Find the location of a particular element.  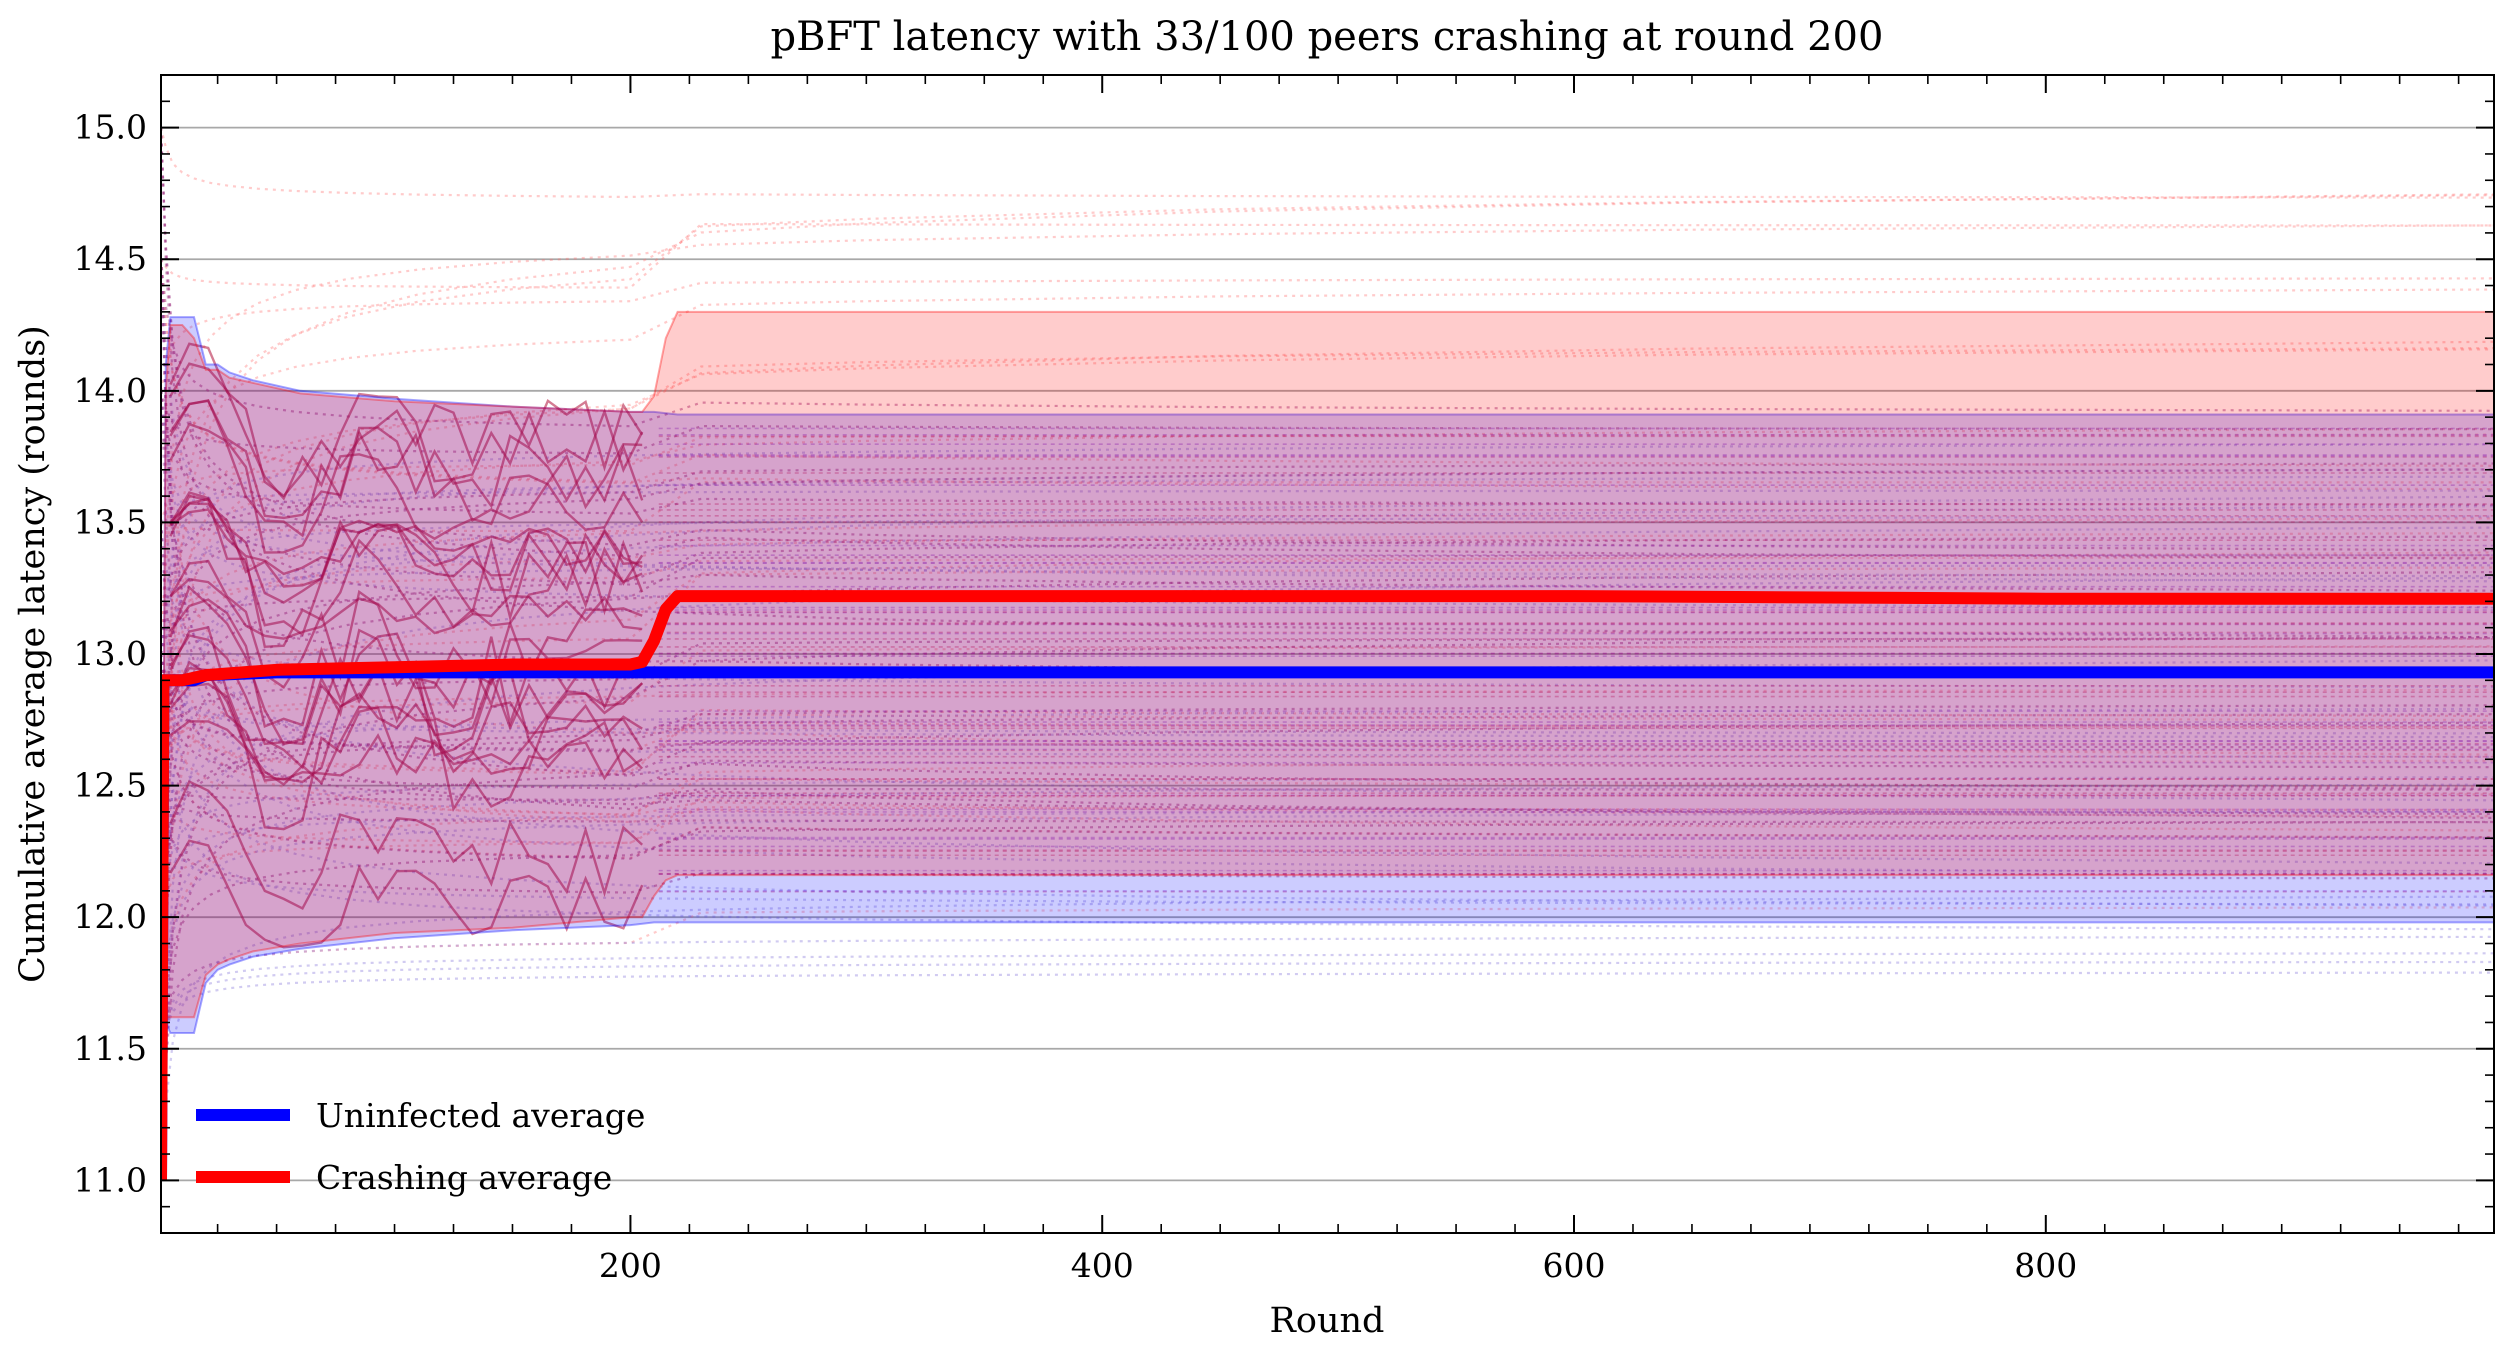

x-tick-labels: 200 400 600 800 is located at coordinates (1338, 1265).